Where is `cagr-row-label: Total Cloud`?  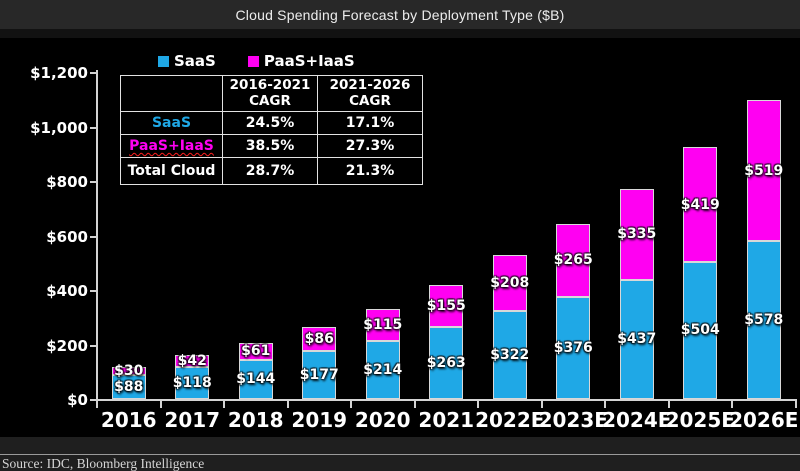
cagr-row-label: Total Cloud is located at coordinates (171, 171).